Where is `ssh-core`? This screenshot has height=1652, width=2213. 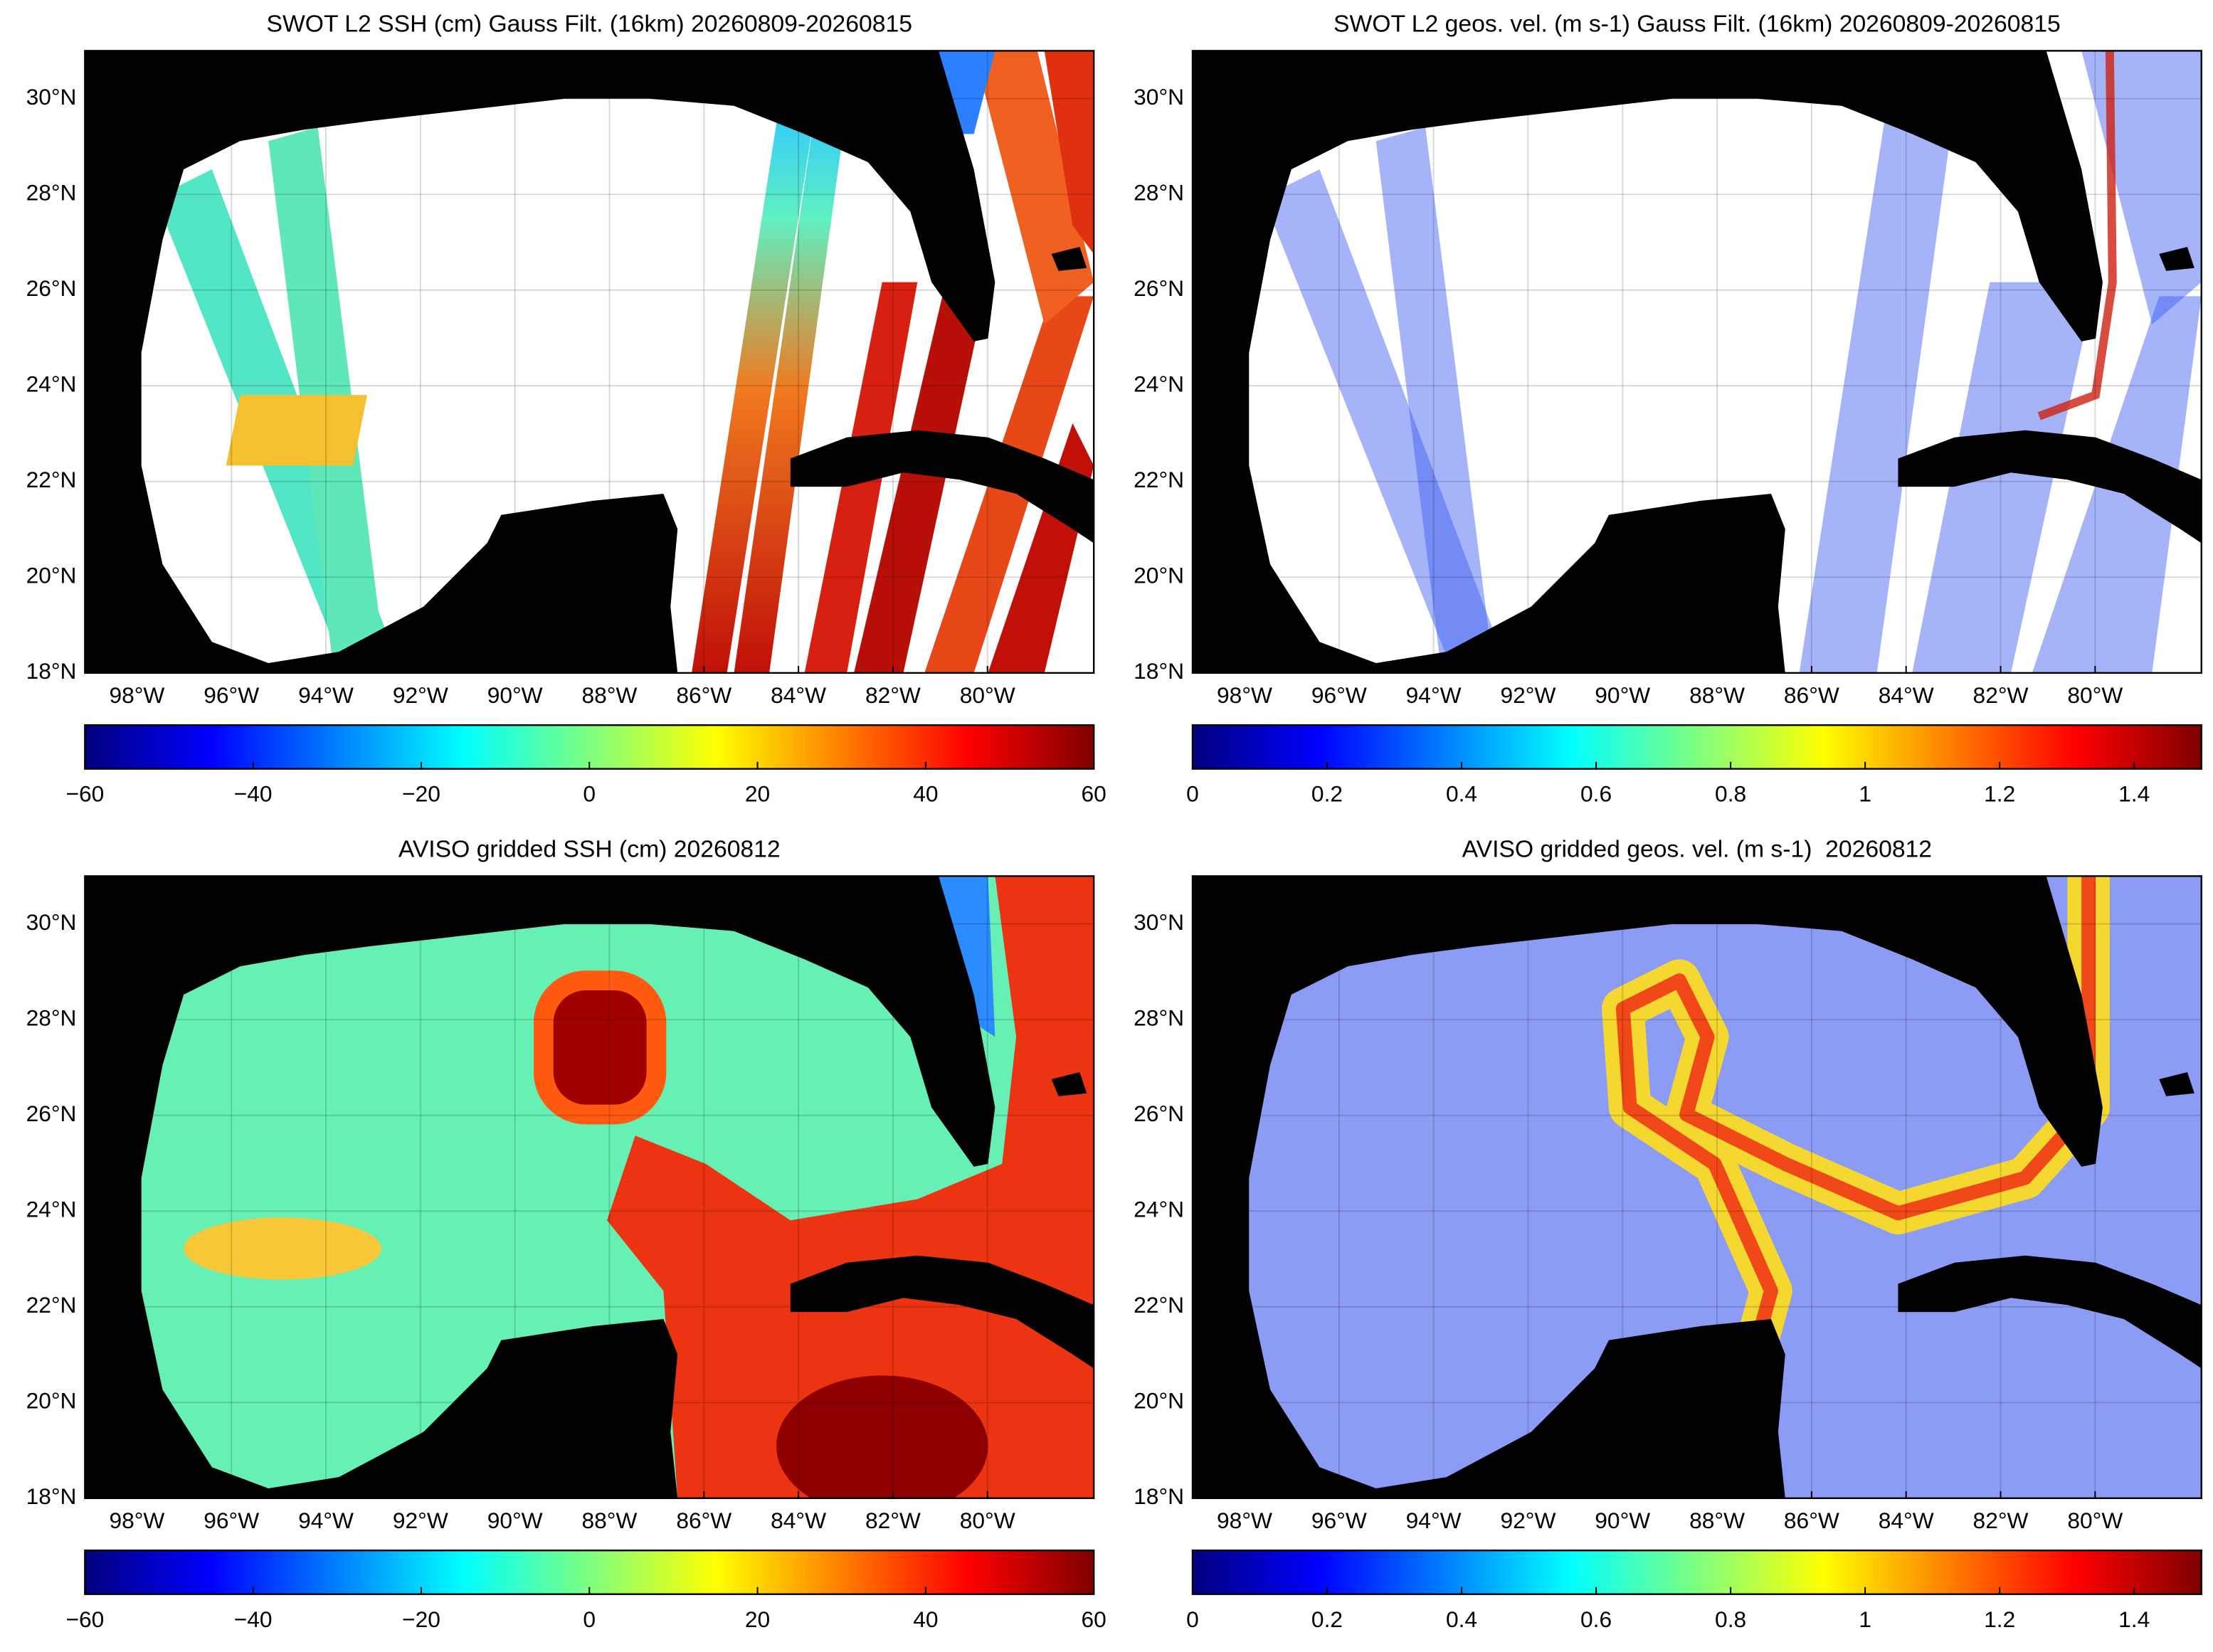 ssh-core is located at coordinates (882, 1436).